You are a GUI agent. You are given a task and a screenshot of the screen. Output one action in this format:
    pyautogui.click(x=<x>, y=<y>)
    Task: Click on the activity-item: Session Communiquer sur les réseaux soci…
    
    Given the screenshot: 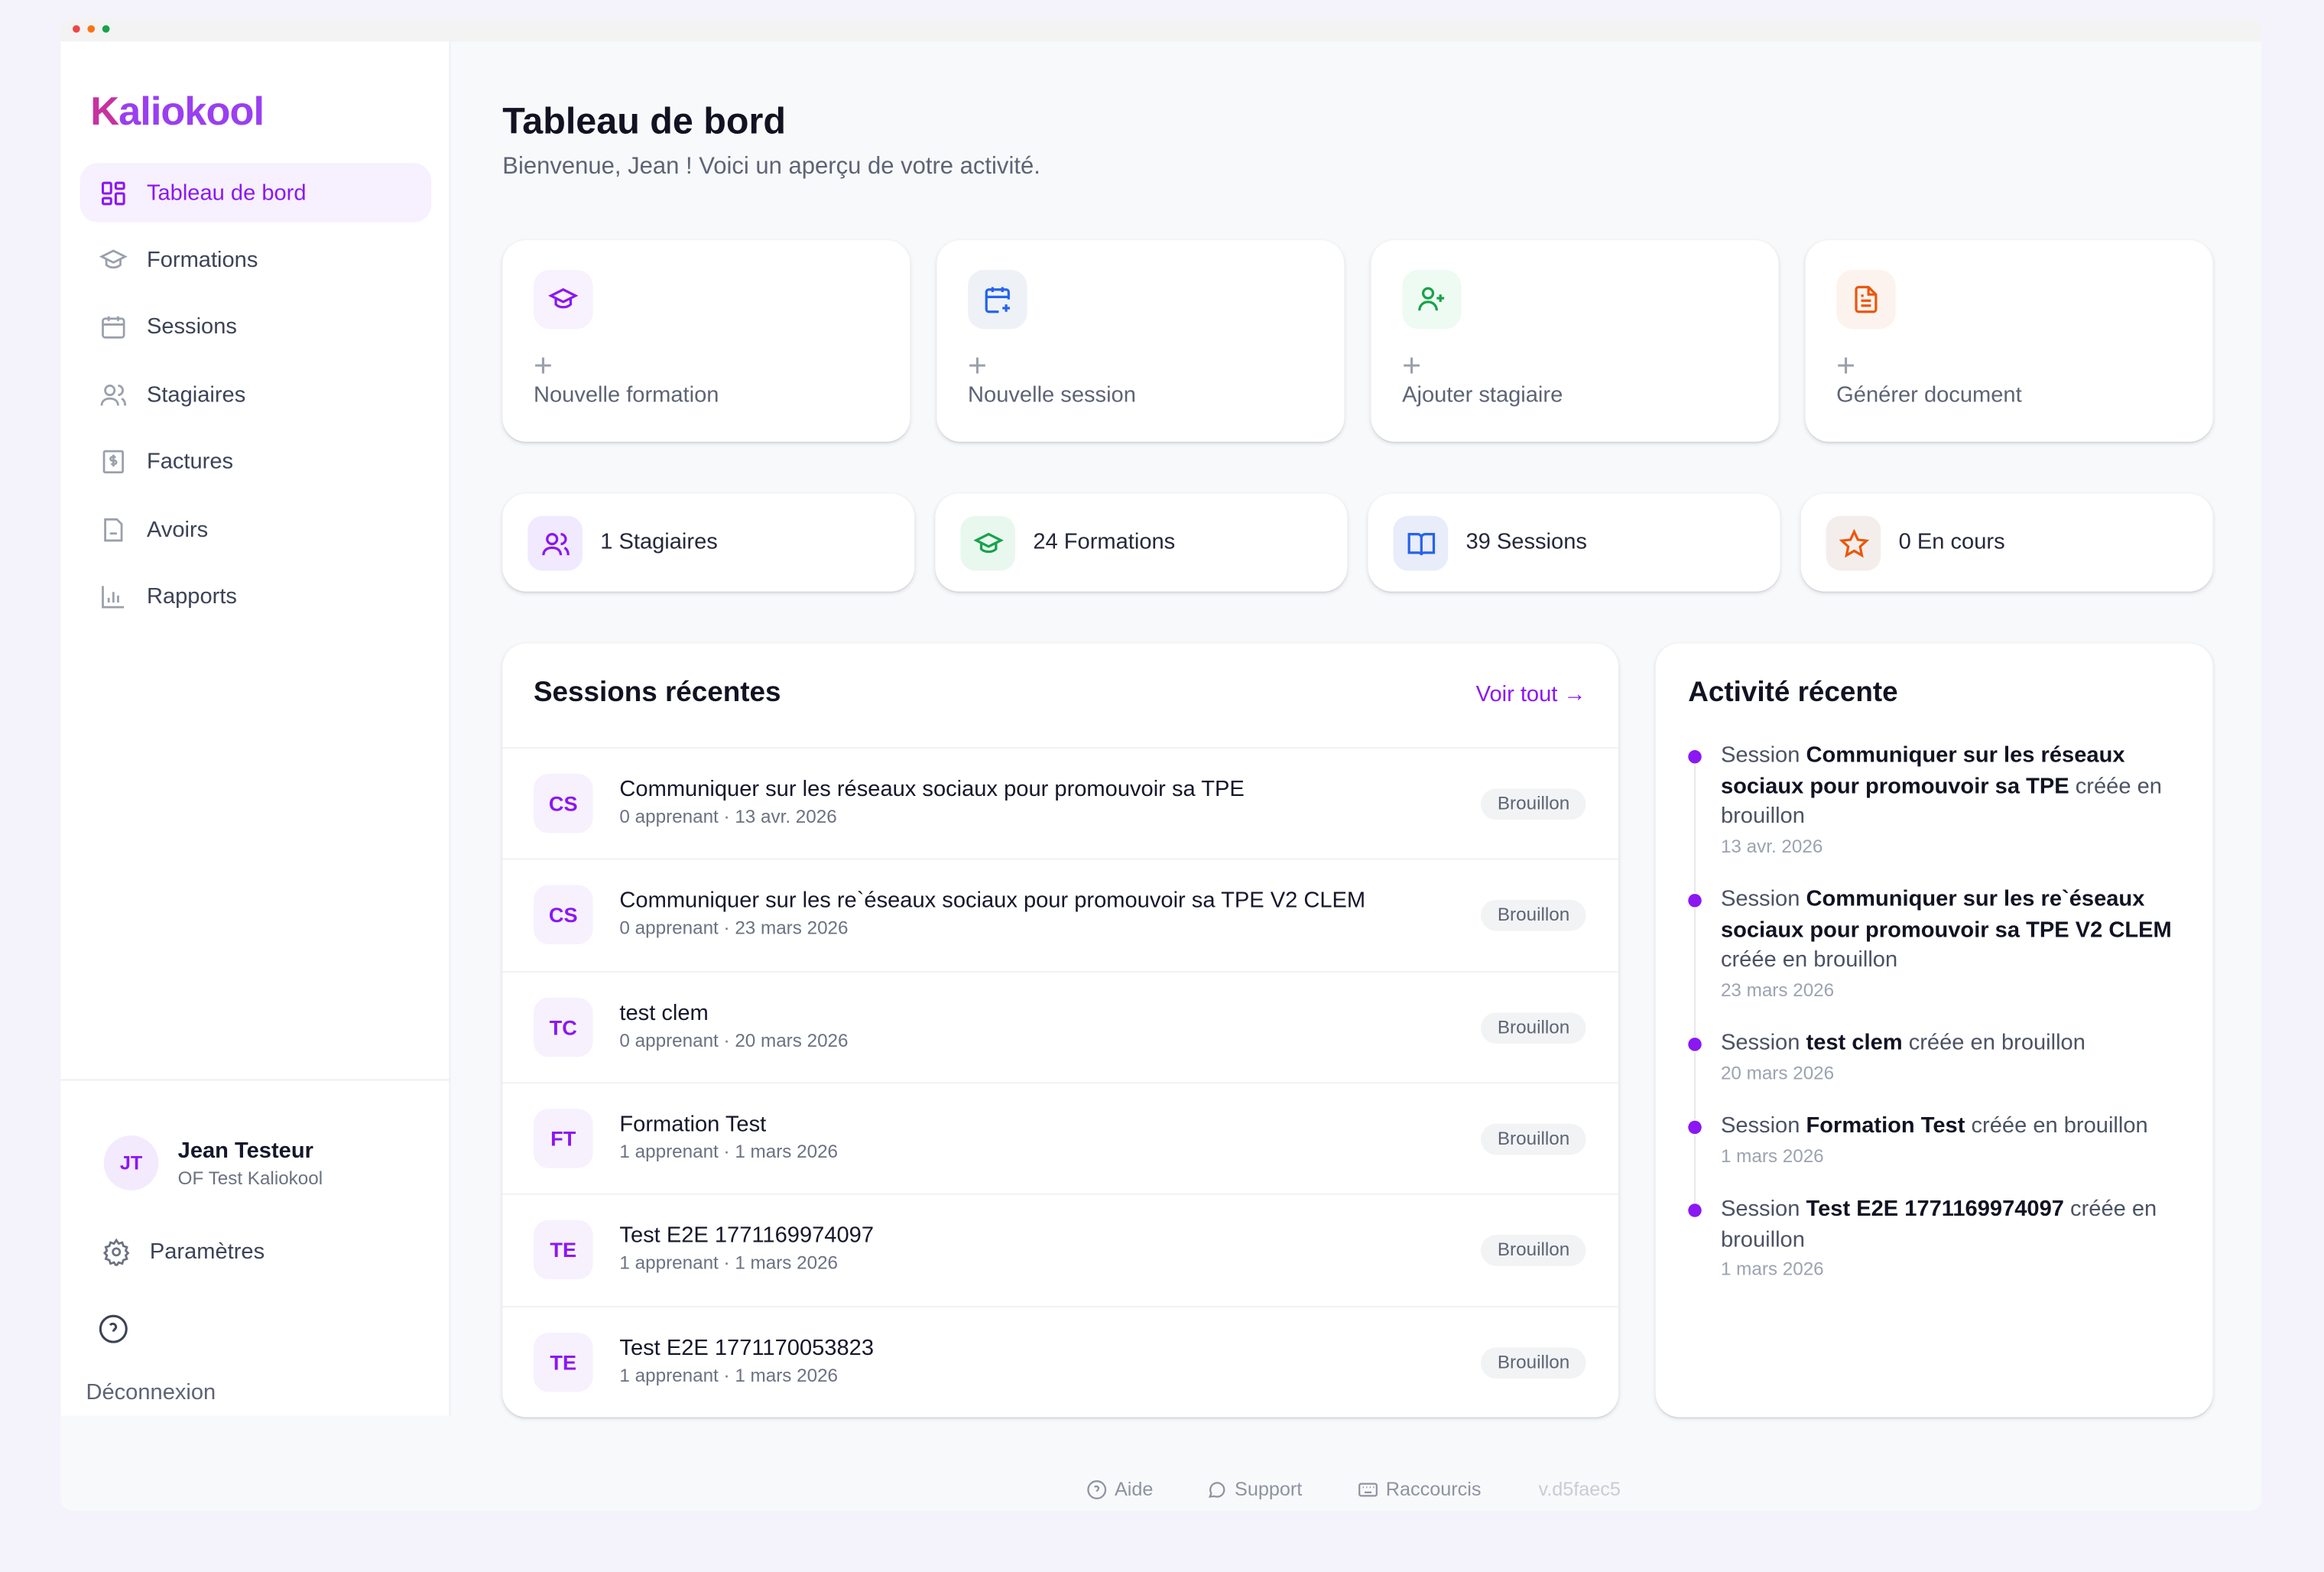 What is the action you would take?
    pyautogui.click(x=1932, y=817)
    